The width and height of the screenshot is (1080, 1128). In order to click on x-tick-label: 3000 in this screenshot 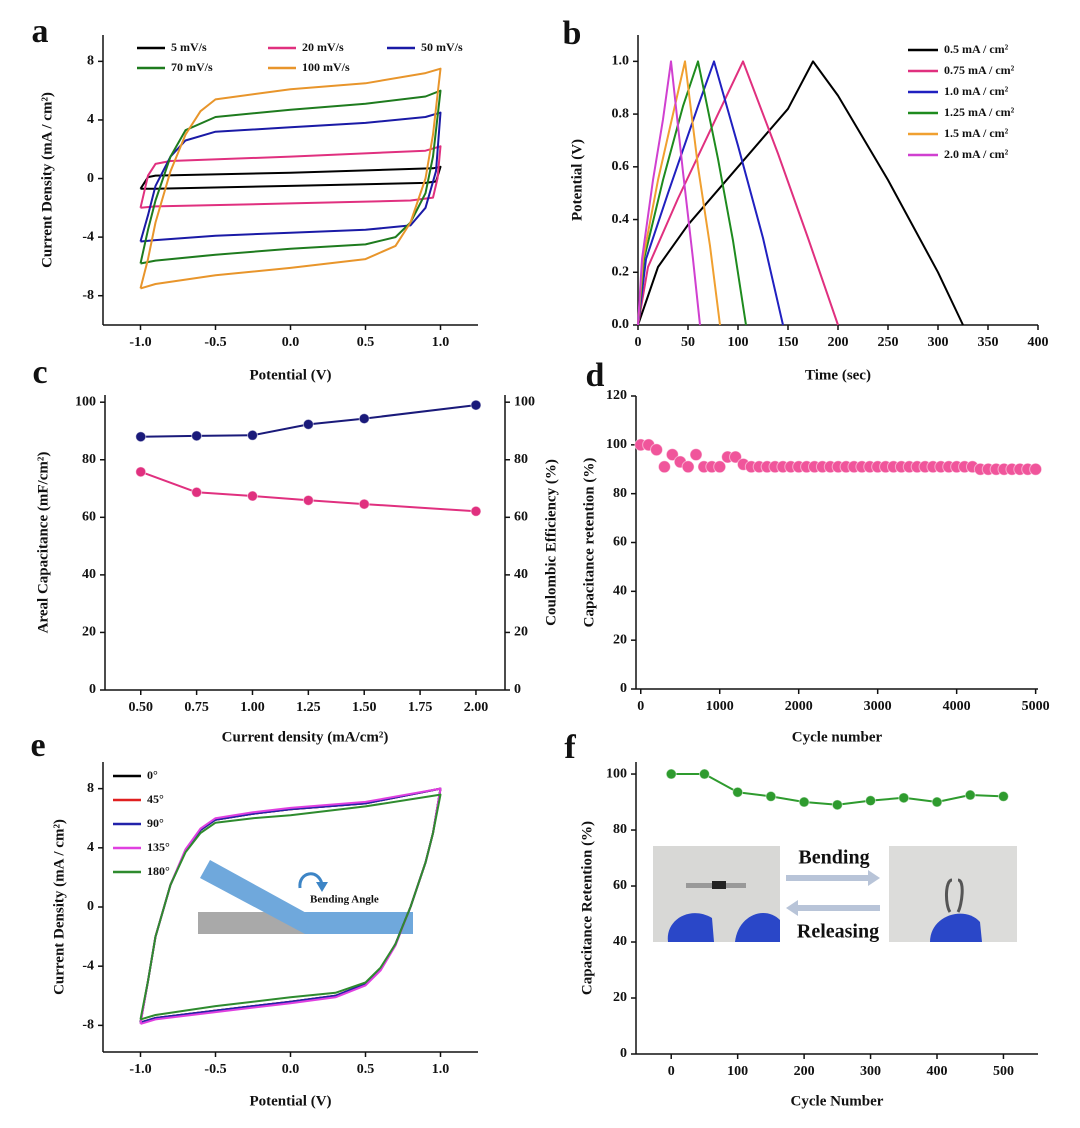, I will do `click(878, 706)`.